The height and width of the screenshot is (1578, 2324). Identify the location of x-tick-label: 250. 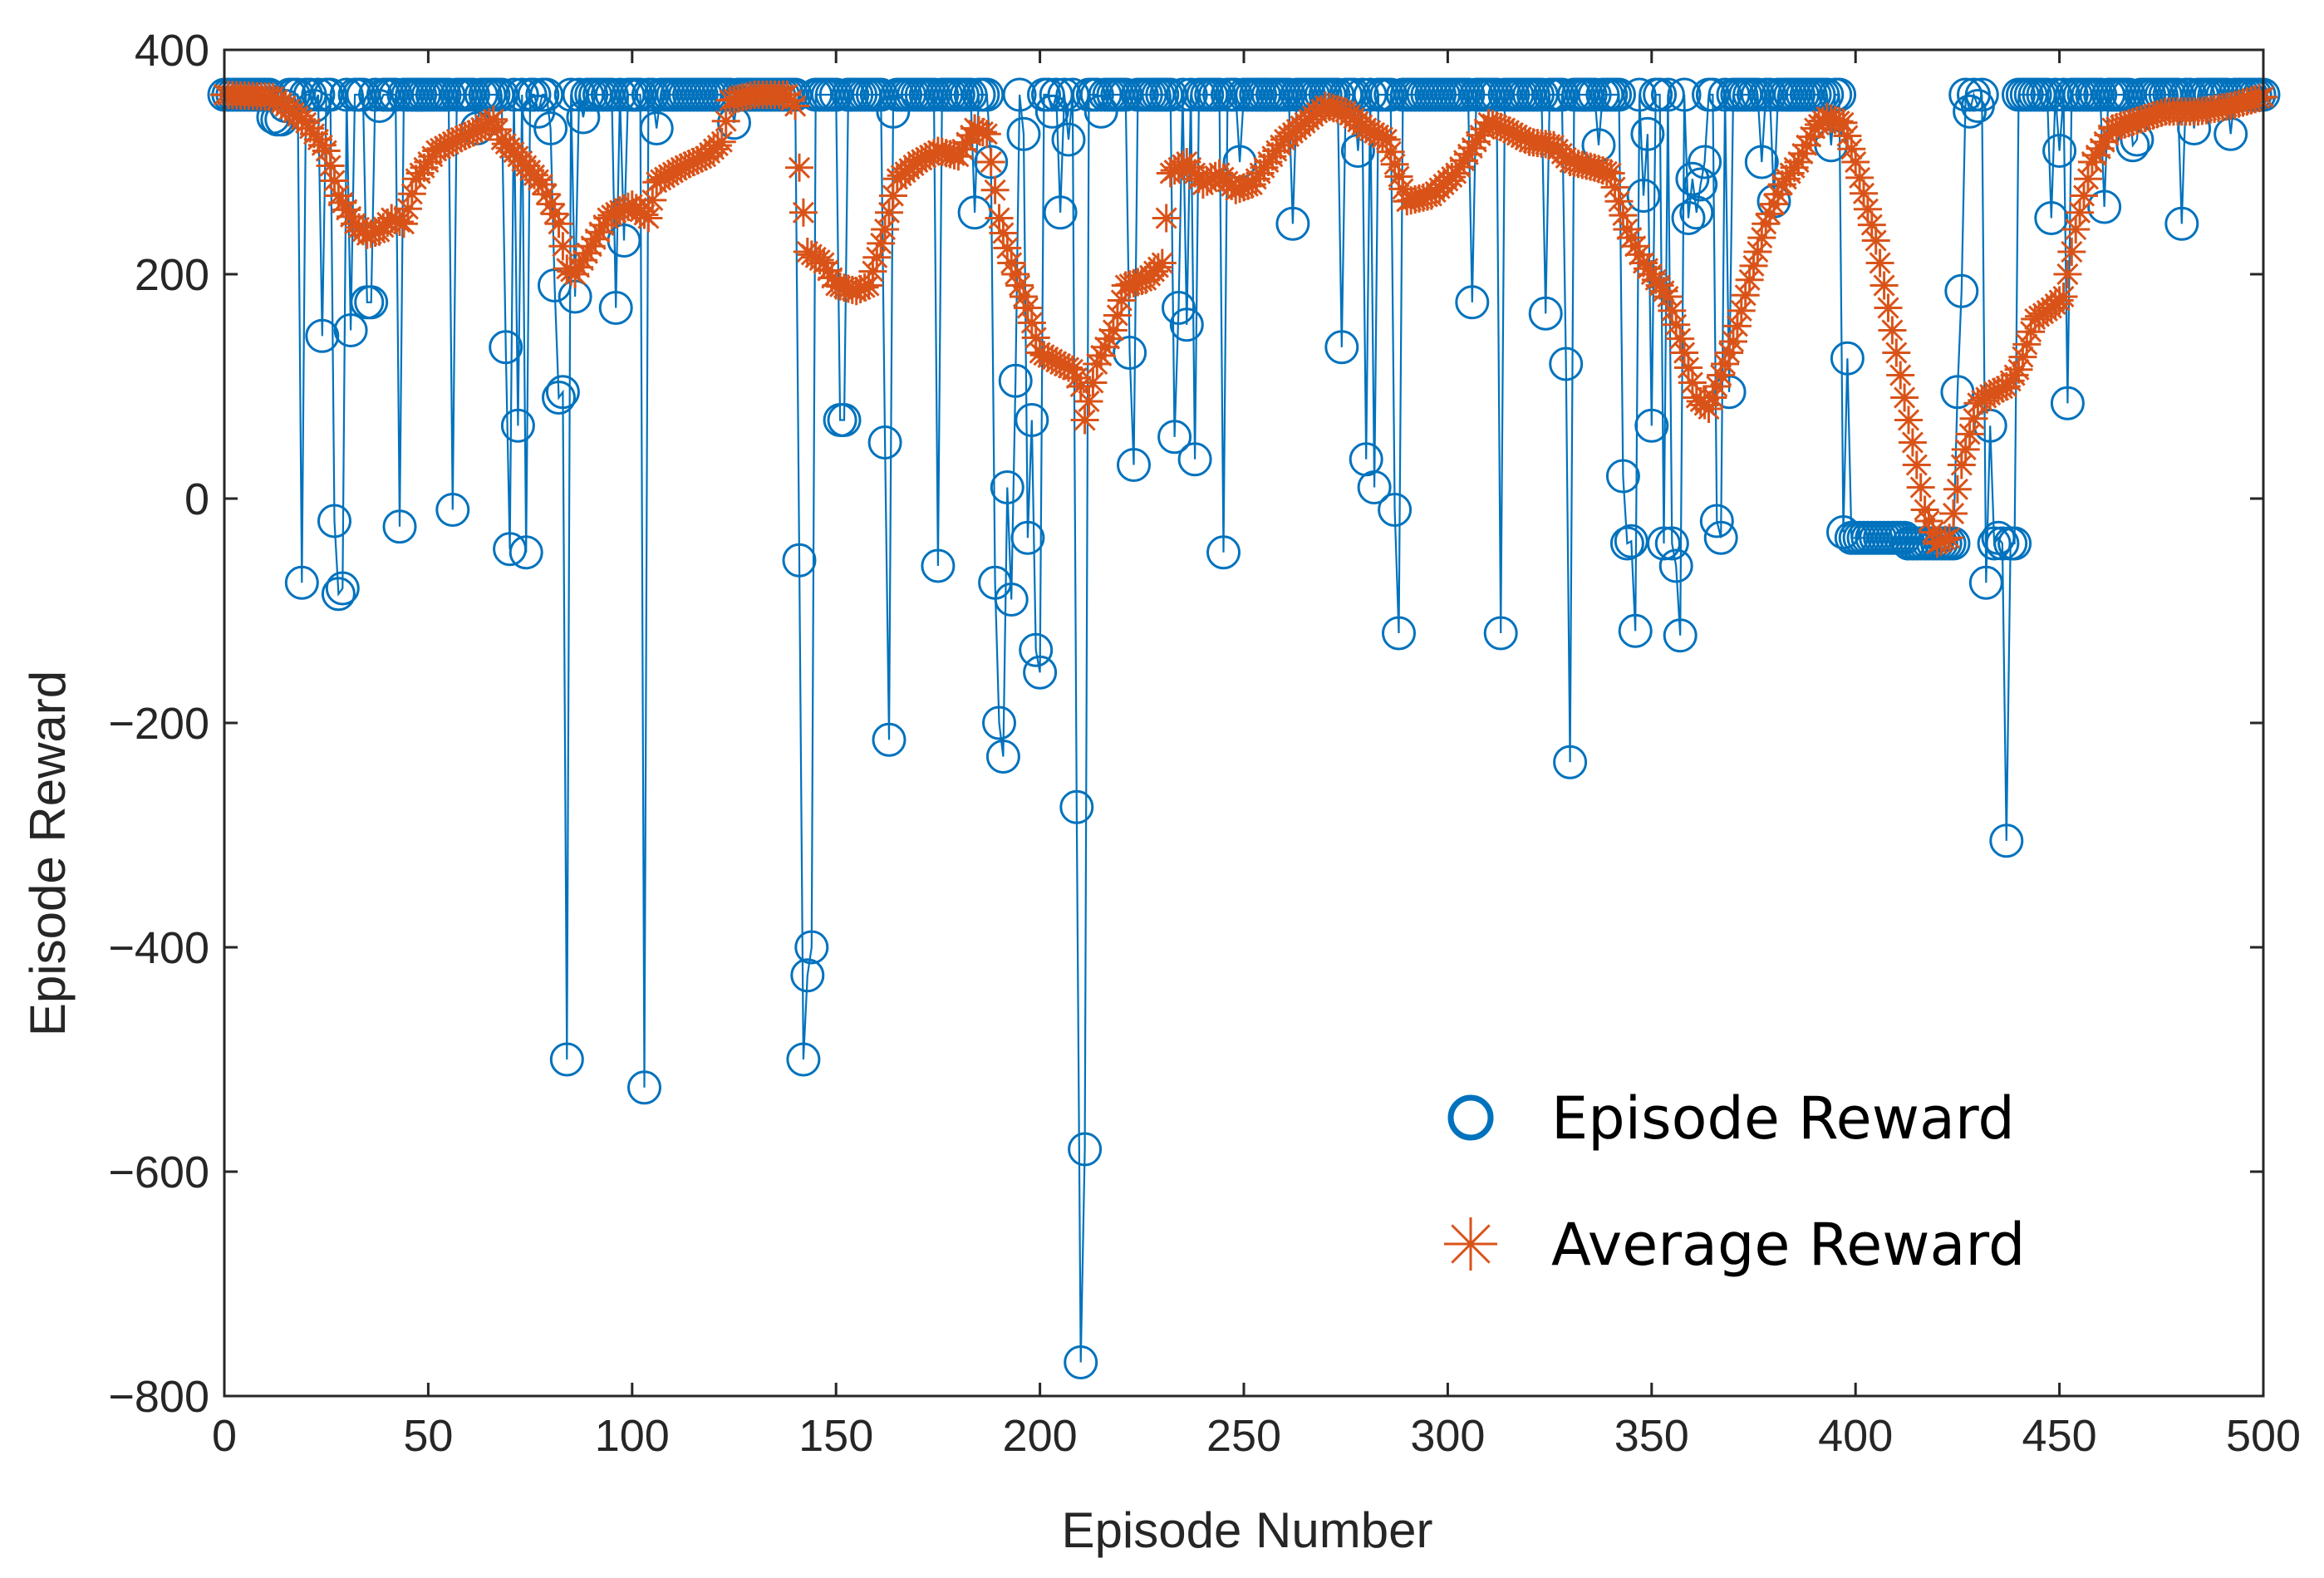
(1243, 1436).